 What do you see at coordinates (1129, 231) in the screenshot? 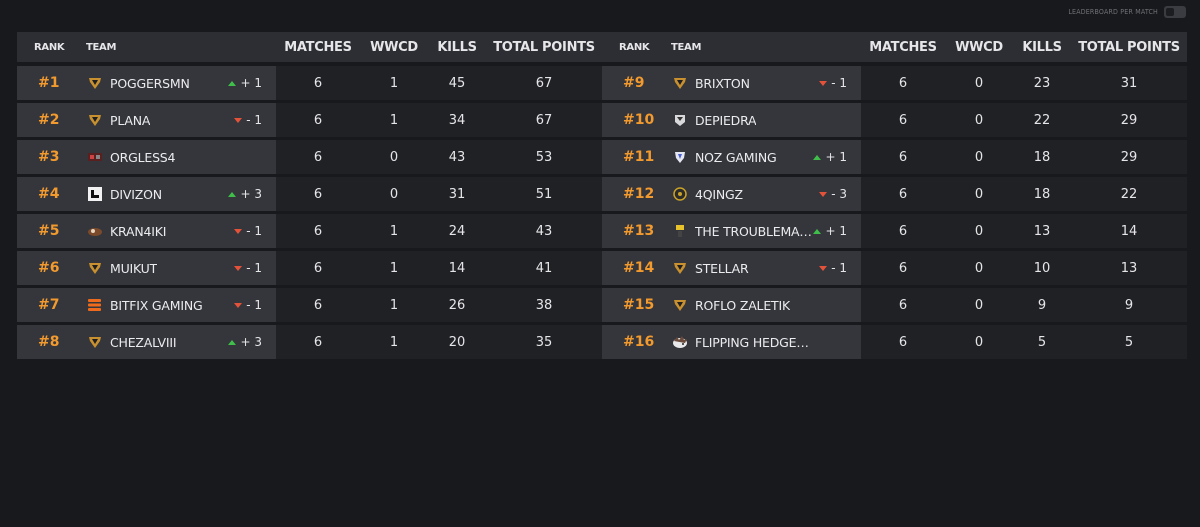
I see `total-points-value: 14` at bounding box center [1129, 231].